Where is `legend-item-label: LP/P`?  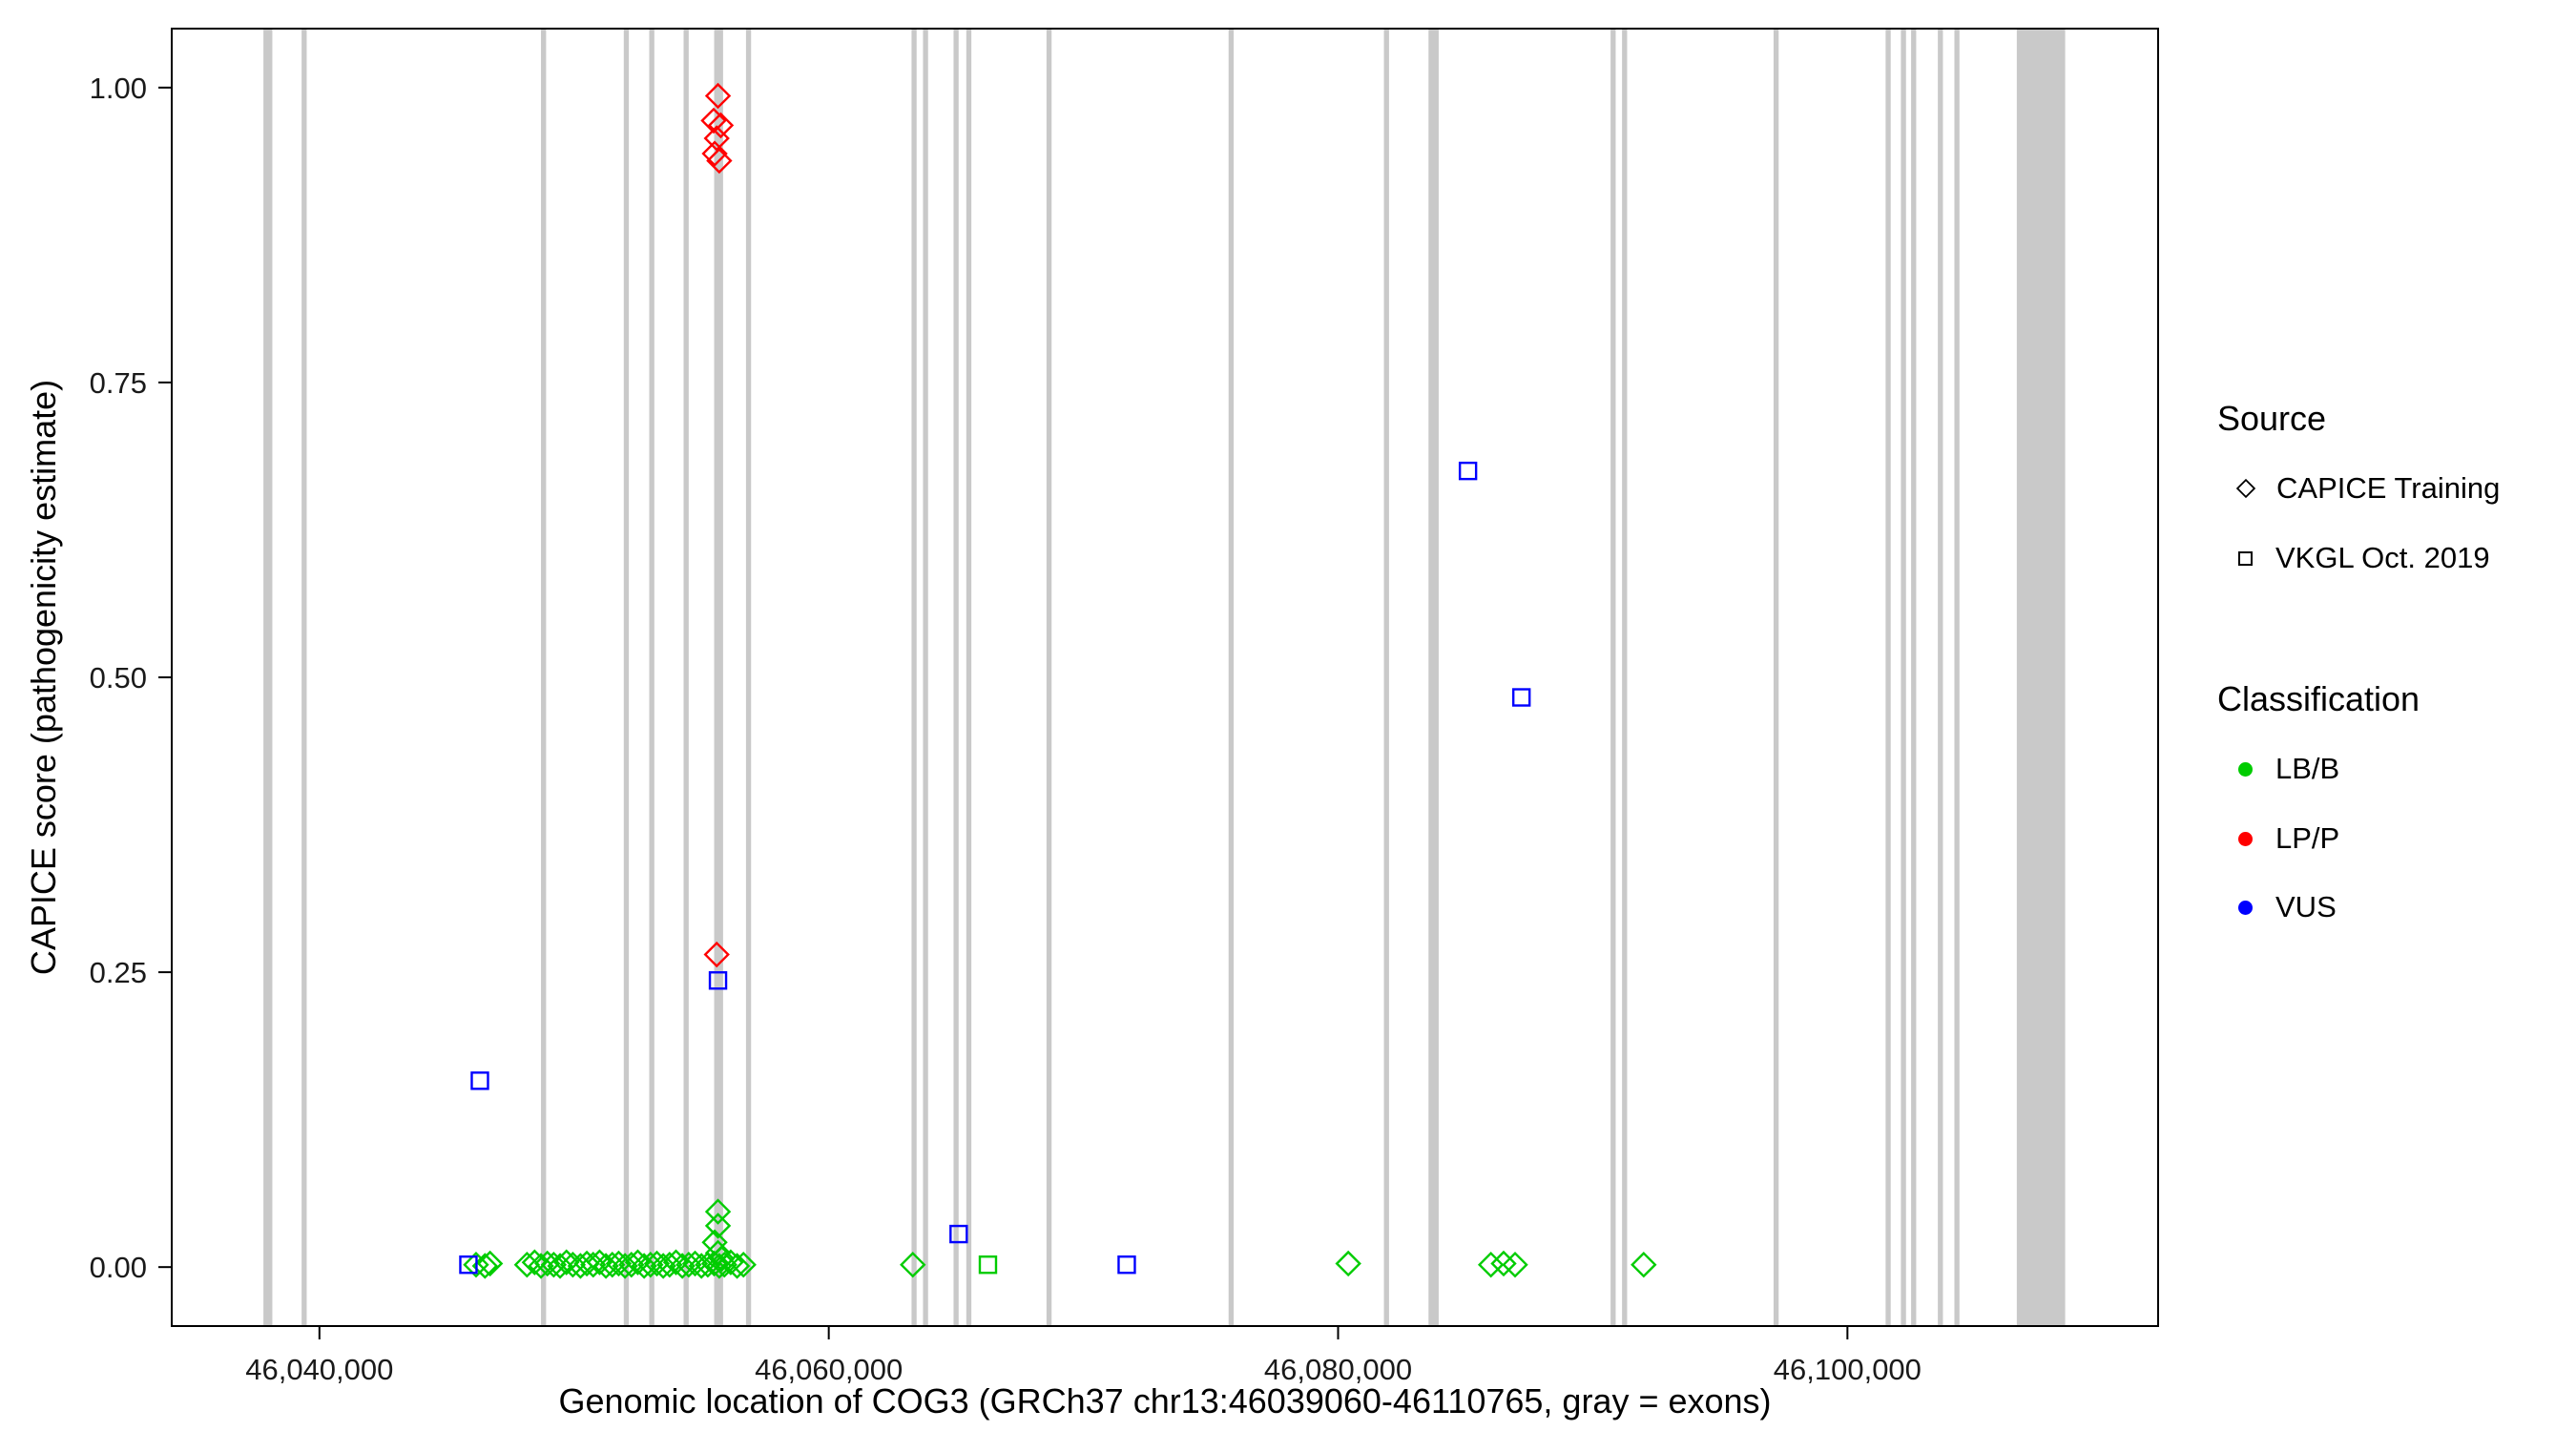 legend-item-label: LP/P is located at coordinates (2307, 838).